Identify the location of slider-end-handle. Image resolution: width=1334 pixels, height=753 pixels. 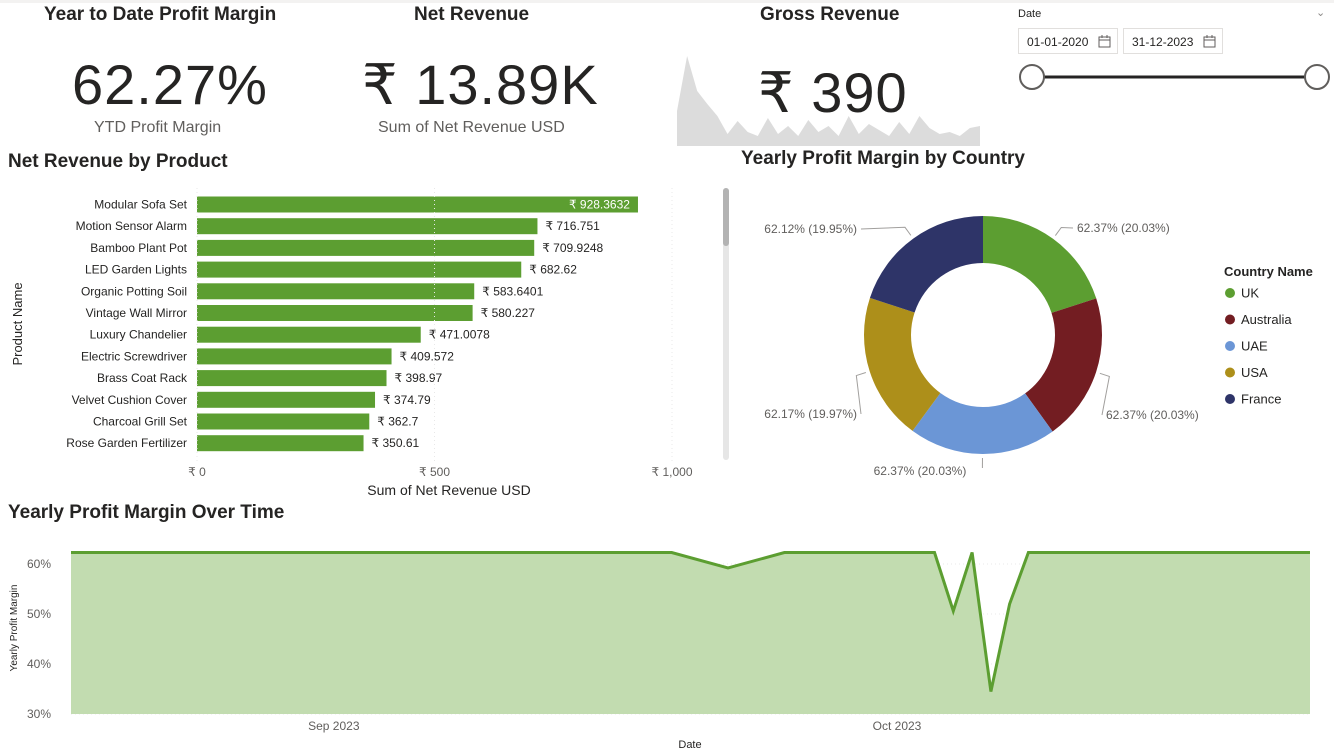
(1317, 77).